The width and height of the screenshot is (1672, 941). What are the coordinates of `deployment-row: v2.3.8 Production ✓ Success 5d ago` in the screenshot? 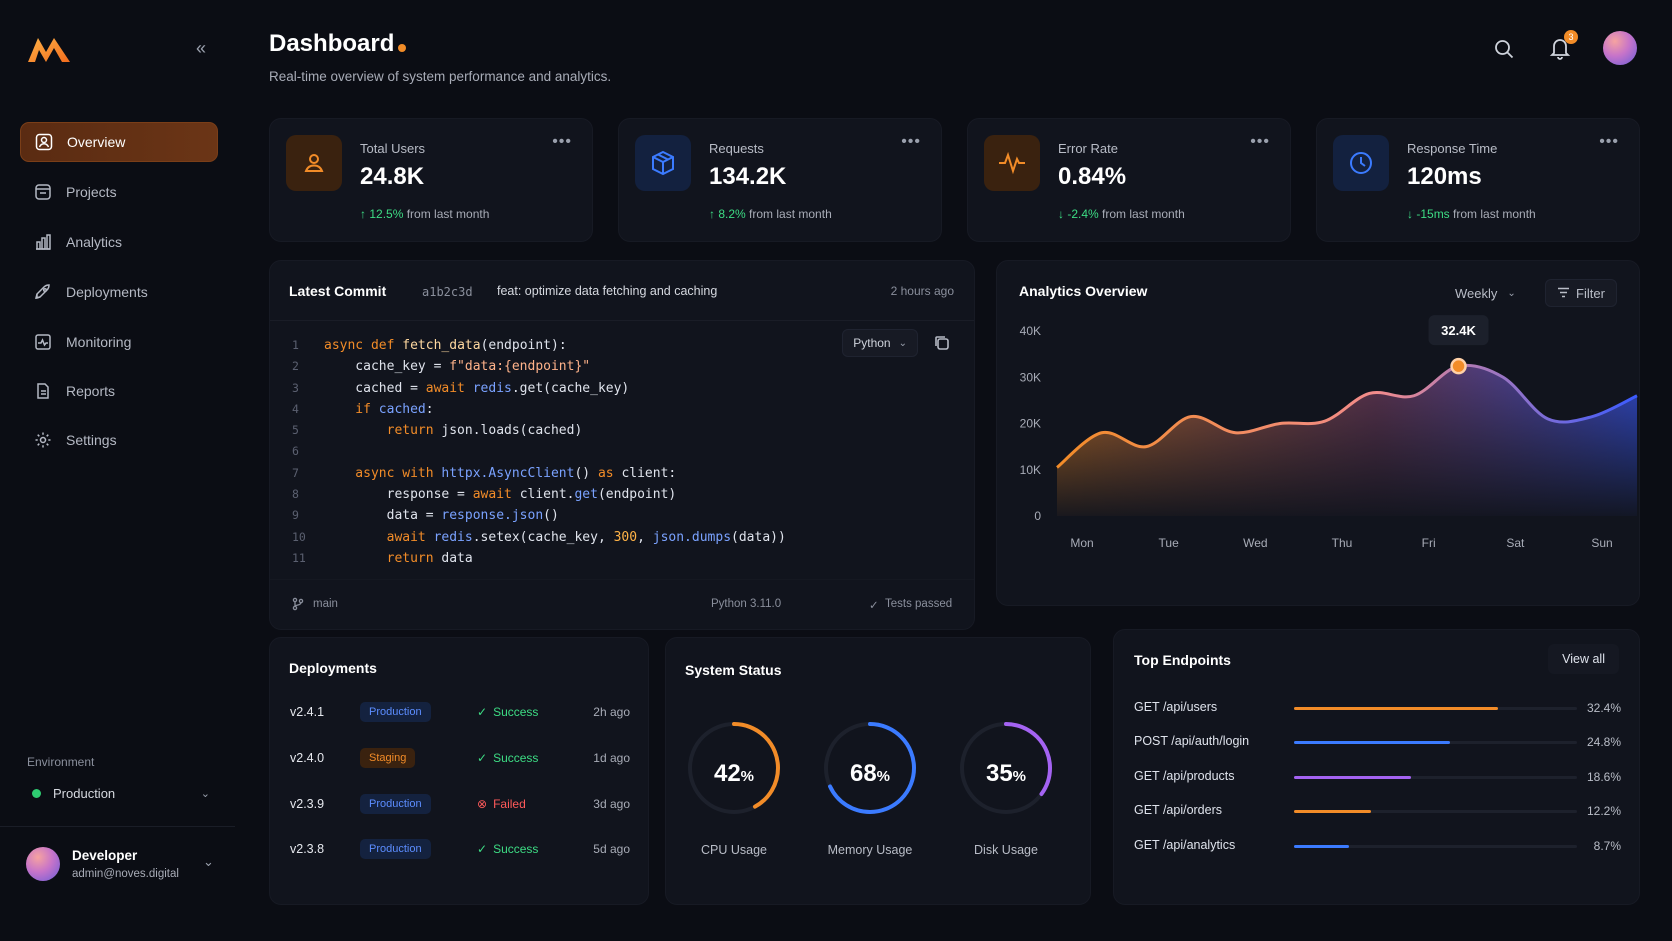 It's located at (460, 849).